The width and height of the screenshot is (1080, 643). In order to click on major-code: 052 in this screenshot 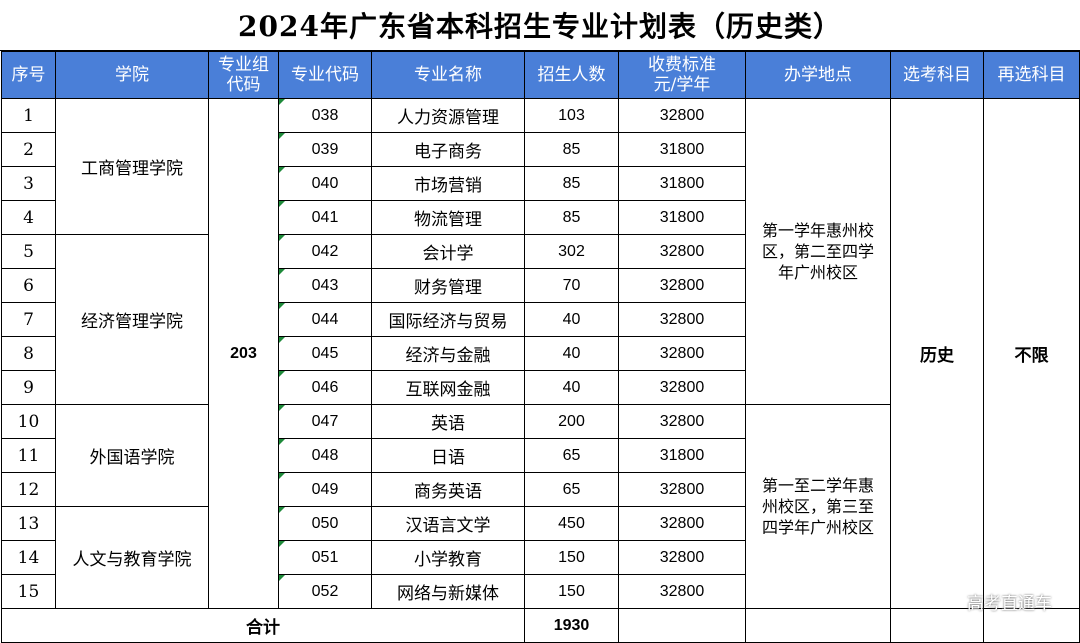, I will do `click(325, 591)`.